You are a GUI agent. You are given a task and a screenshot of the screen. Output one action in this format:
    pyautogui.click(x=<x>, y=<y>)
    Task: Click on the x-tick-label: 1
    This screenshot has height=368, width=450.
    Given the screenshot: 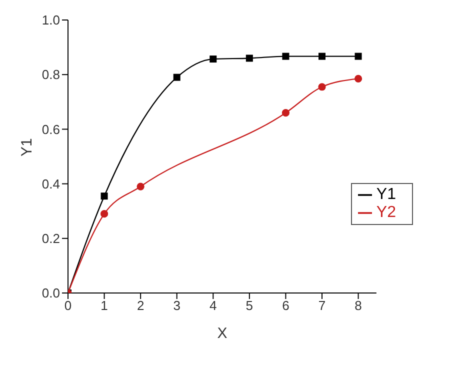 What is the action you would take?
    pyautogui.click(x=104, y=306)
    